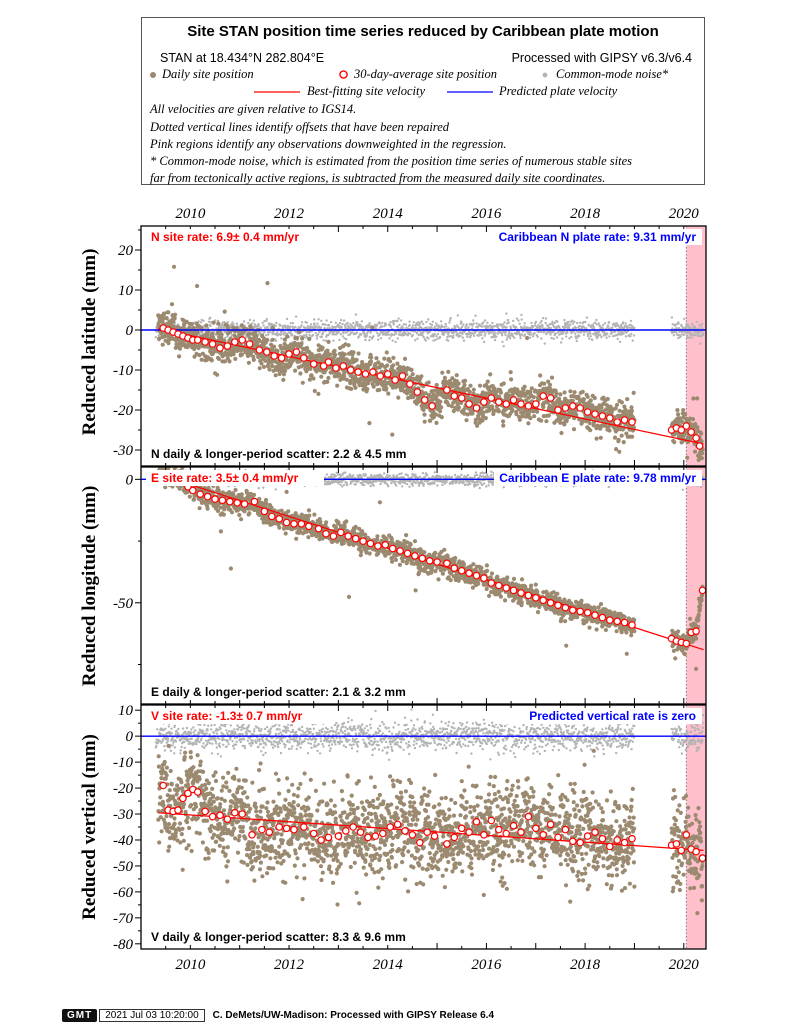 The width and height of the screenshot is (800, 1035). I want to click on daily-label: Daily site position, so click(208, 74).